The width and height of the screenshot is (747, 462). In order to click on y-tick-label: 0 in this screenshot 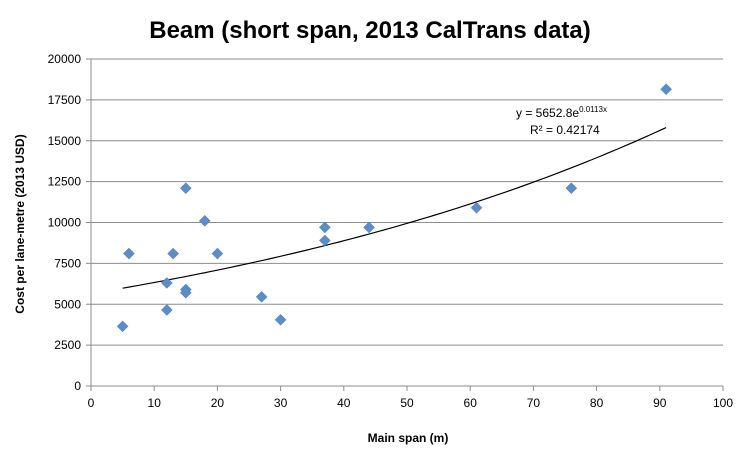, I will do `click(77, 386)`.